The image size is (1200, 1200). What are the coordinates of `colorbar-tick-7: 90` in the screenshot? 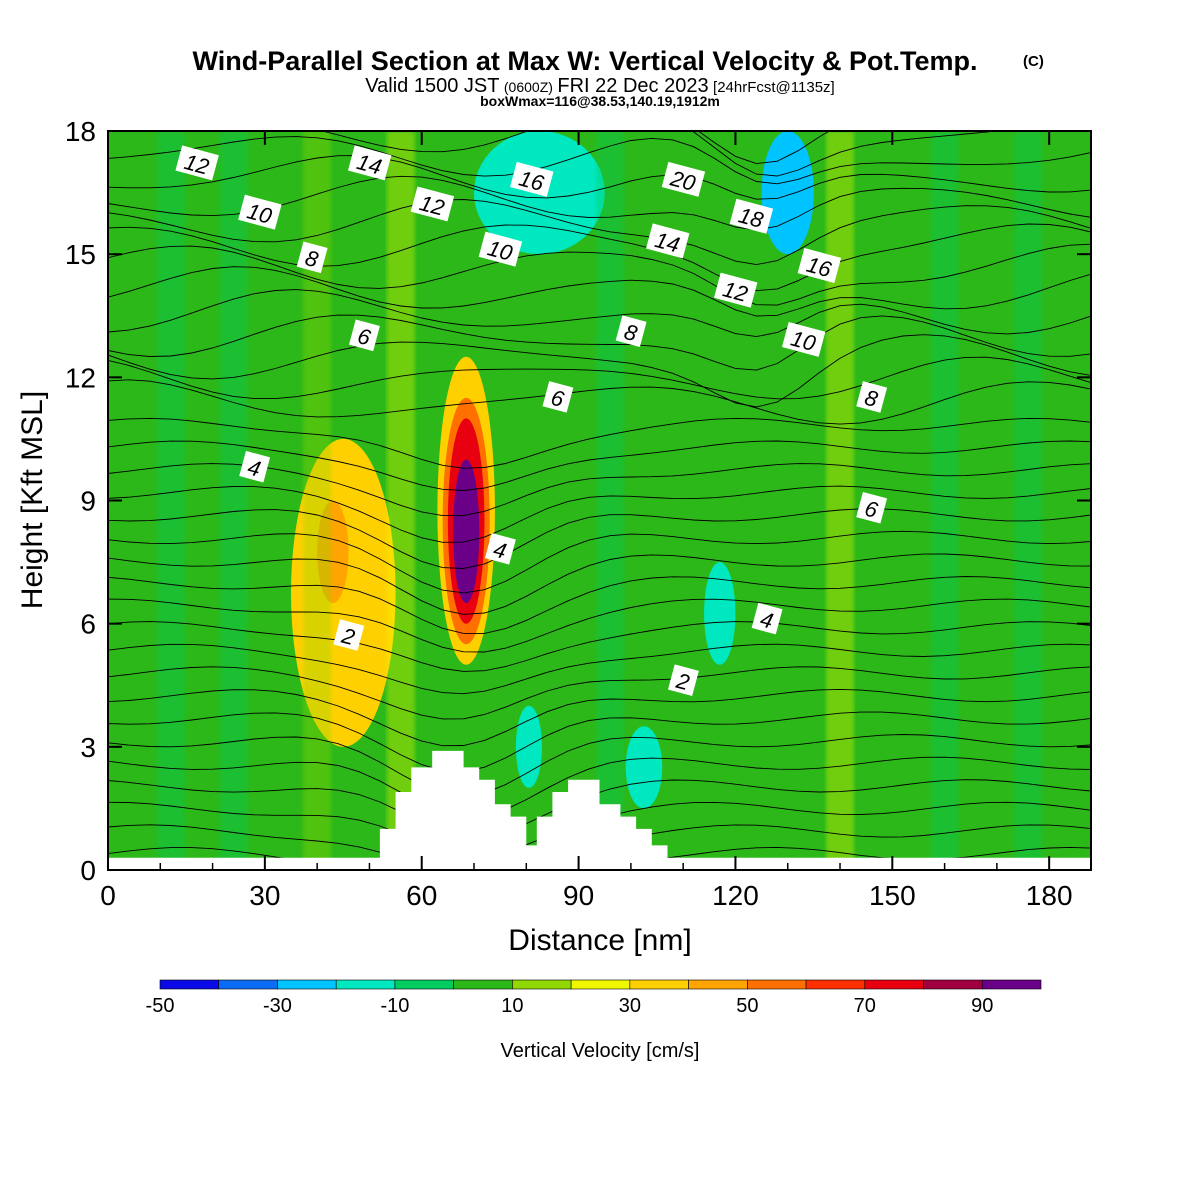 It's located at (982, 1006).